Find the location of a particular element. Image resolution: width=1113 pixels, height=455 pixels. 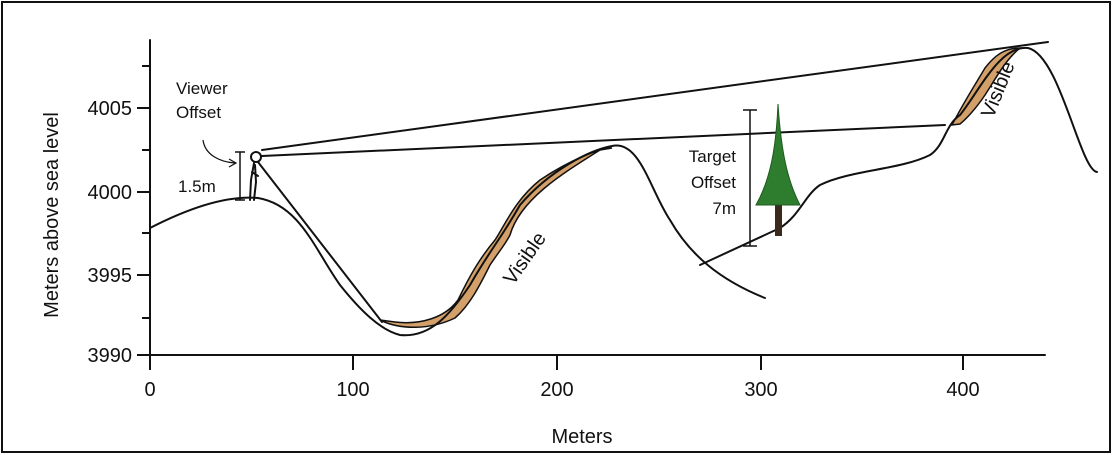

x-tick-label: 200 is located at coordinates (556, 390).